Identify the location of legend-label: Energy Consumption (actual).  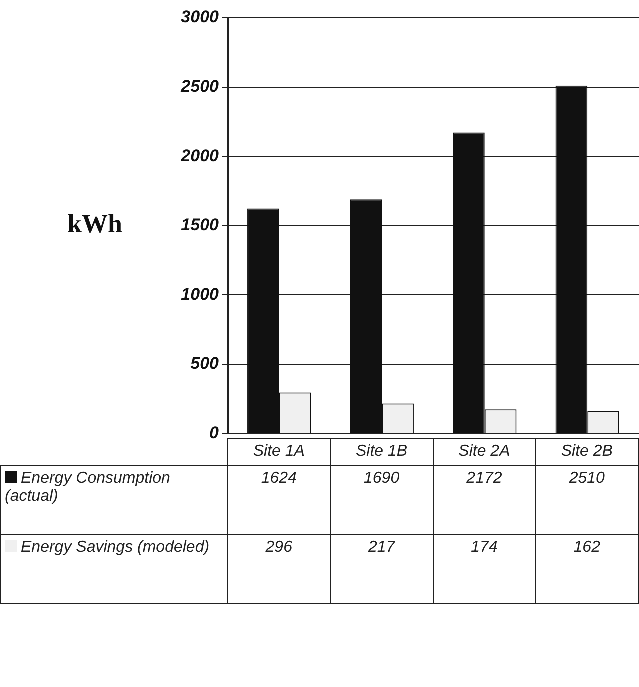
(114, 499).